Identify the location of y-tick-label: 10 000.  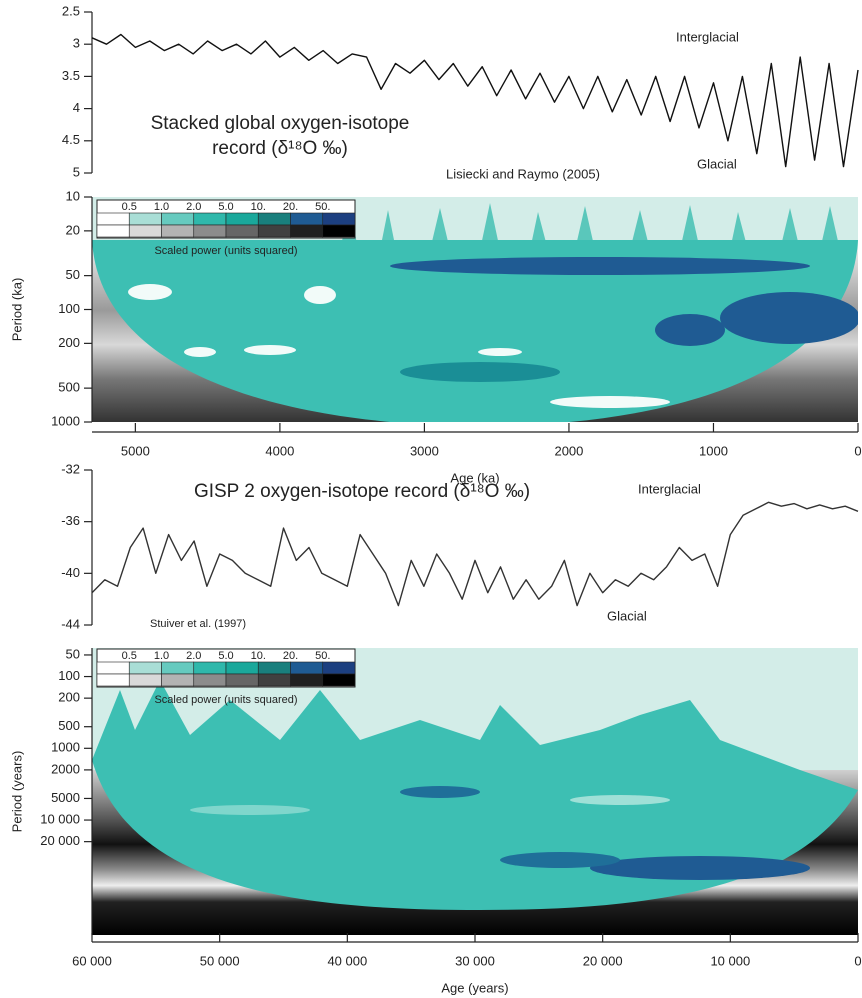
(60, 818).